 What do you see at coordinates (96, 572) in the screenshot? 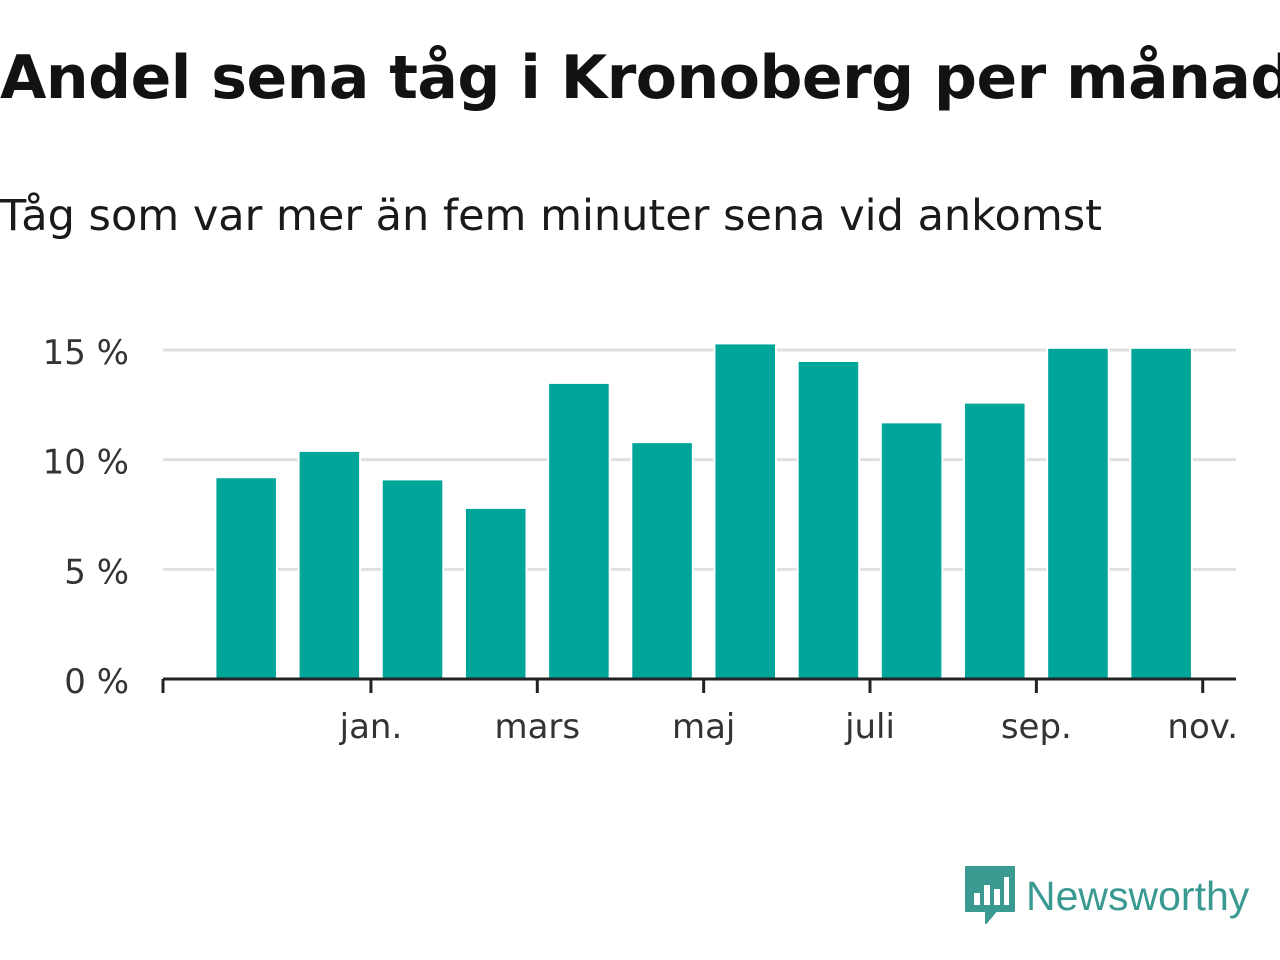
I see `y-tick-label: 5 %` at bounding box center [96, 572].